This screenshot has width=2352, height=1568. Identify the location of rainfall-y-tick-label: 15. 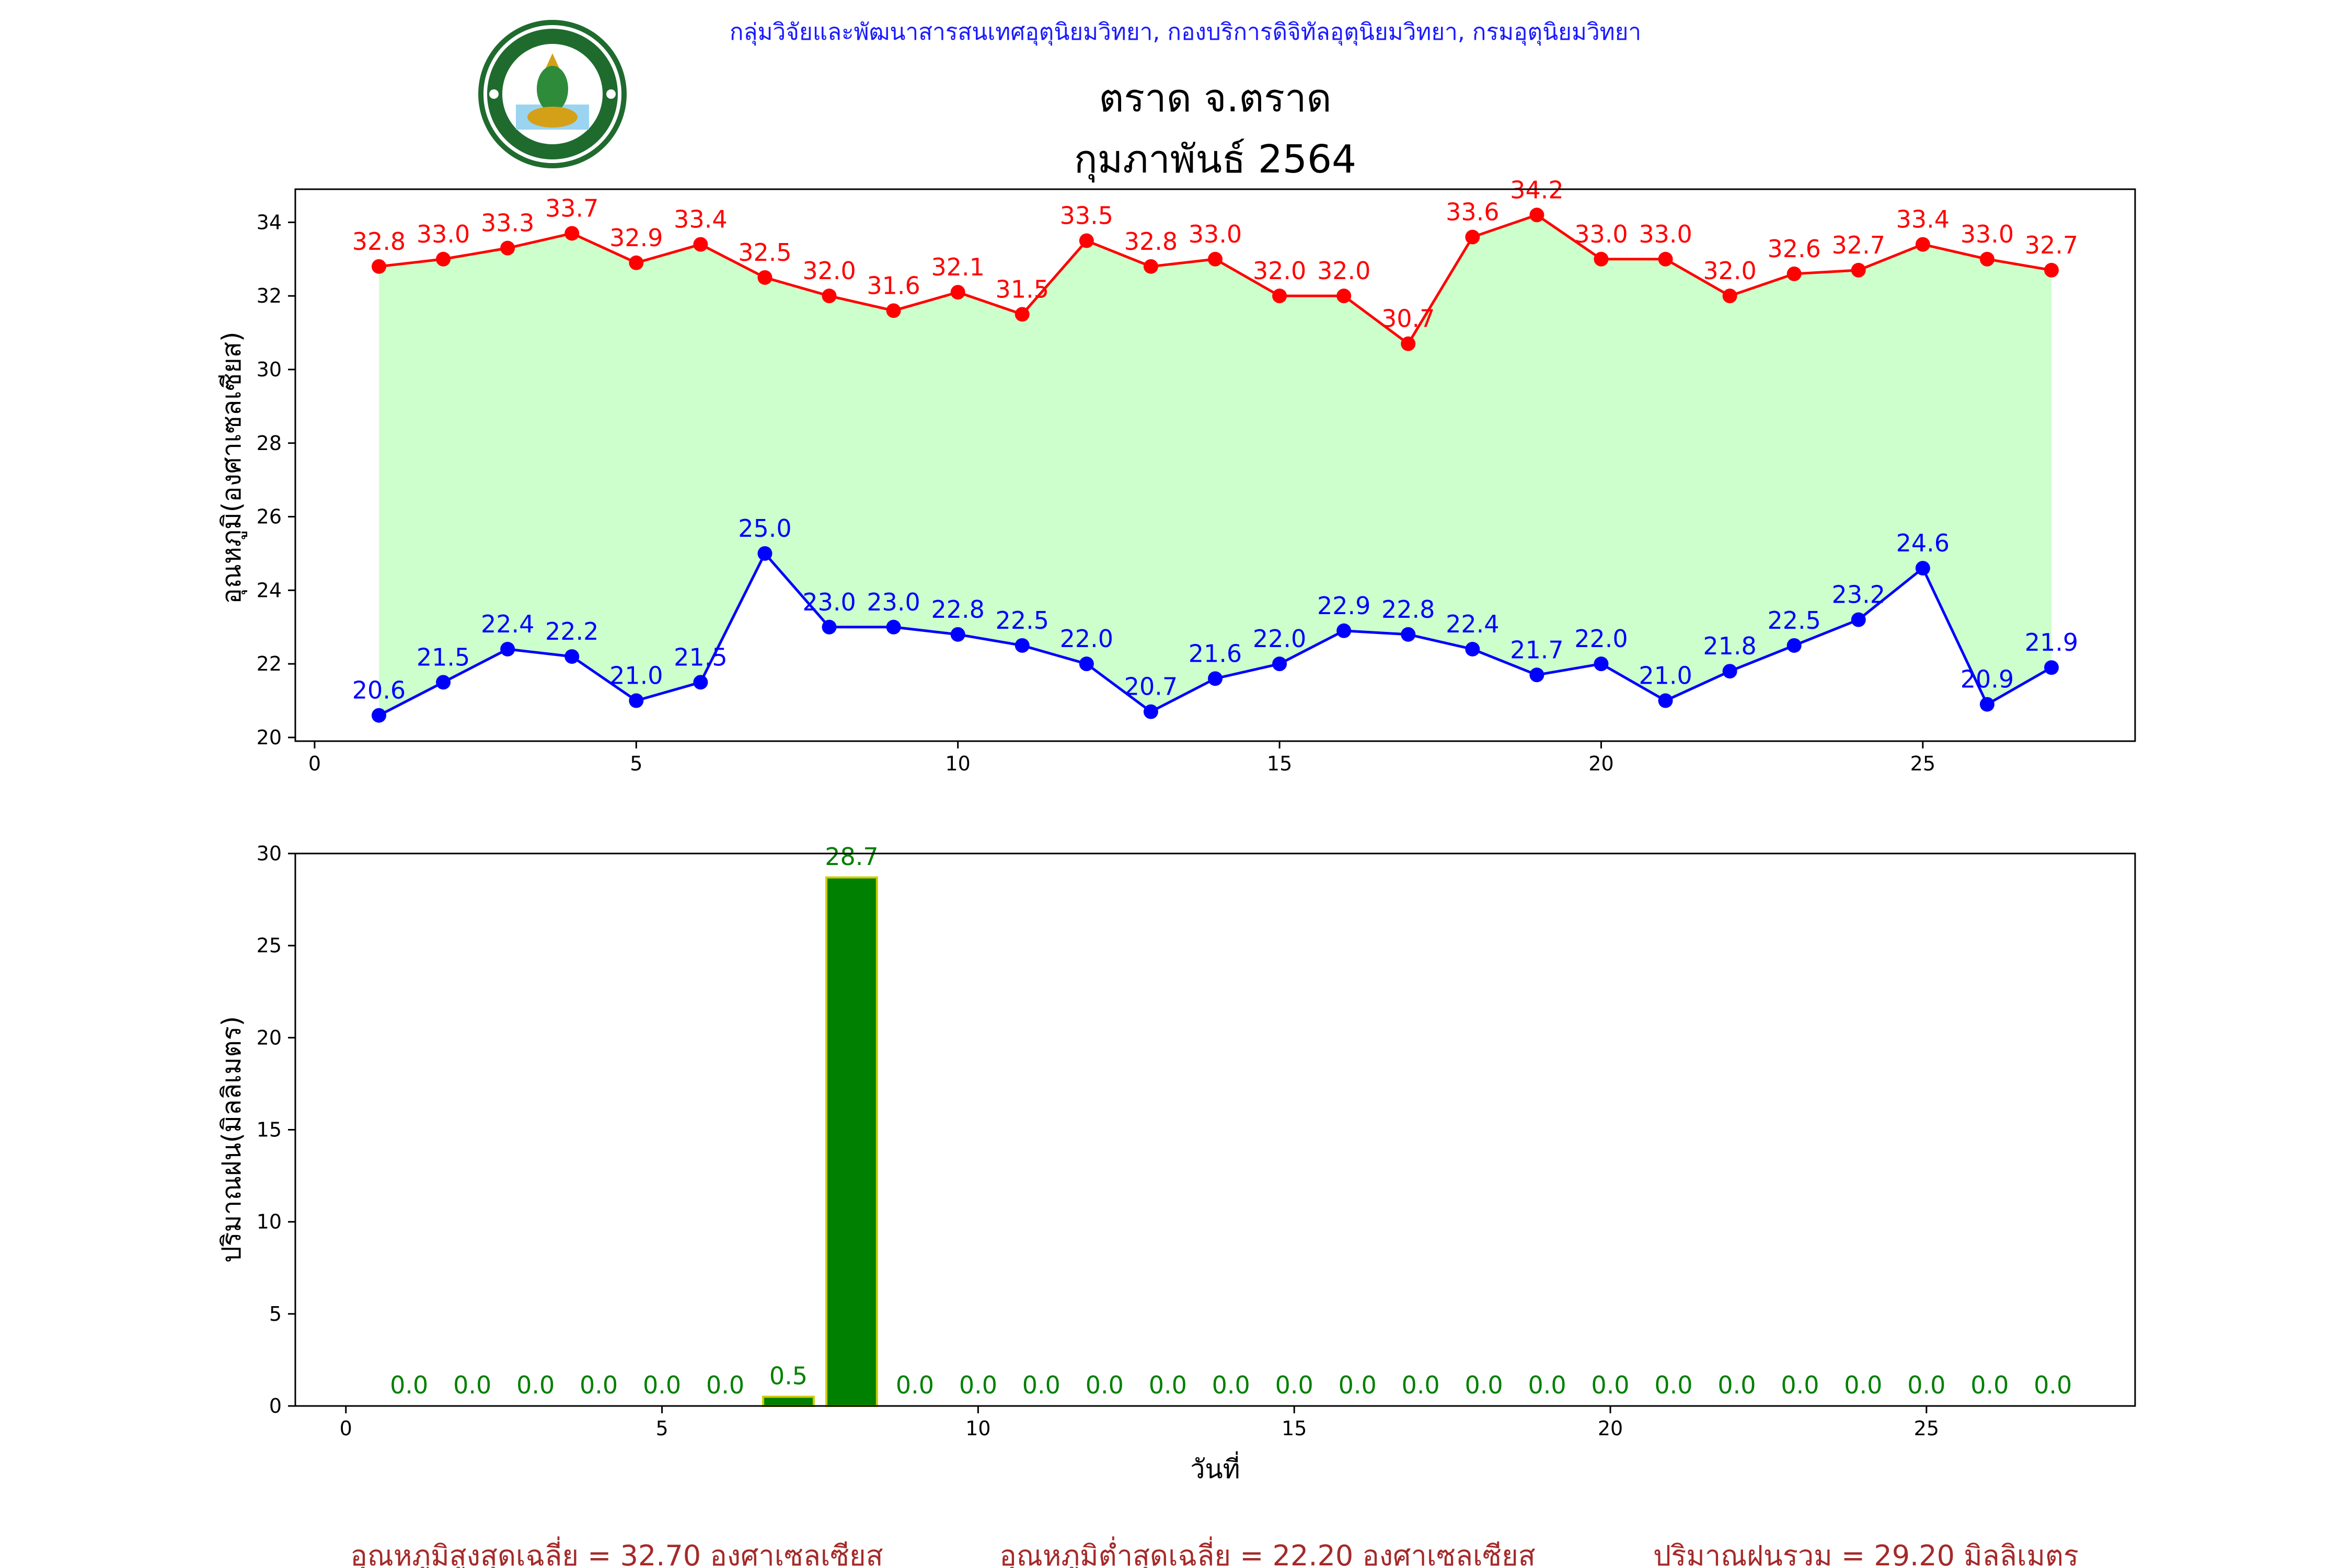
(269, 1130).